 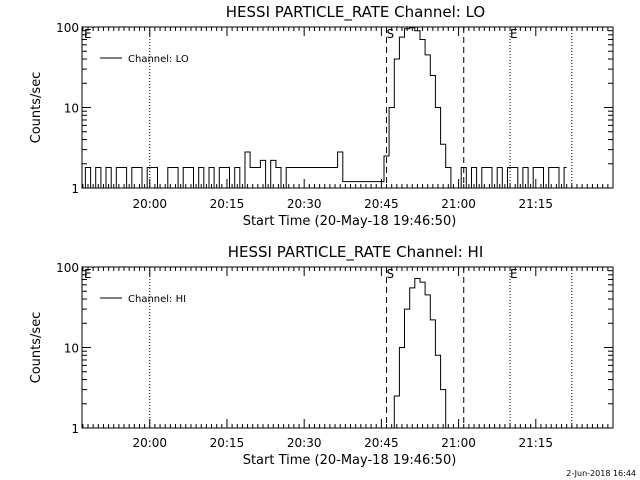 What do you see at coordinates (355, 12) in the screenshot?
I see `chart-title: HESSI PARTICLE_RATE Channel: LO` at bounding box center [355, 12].